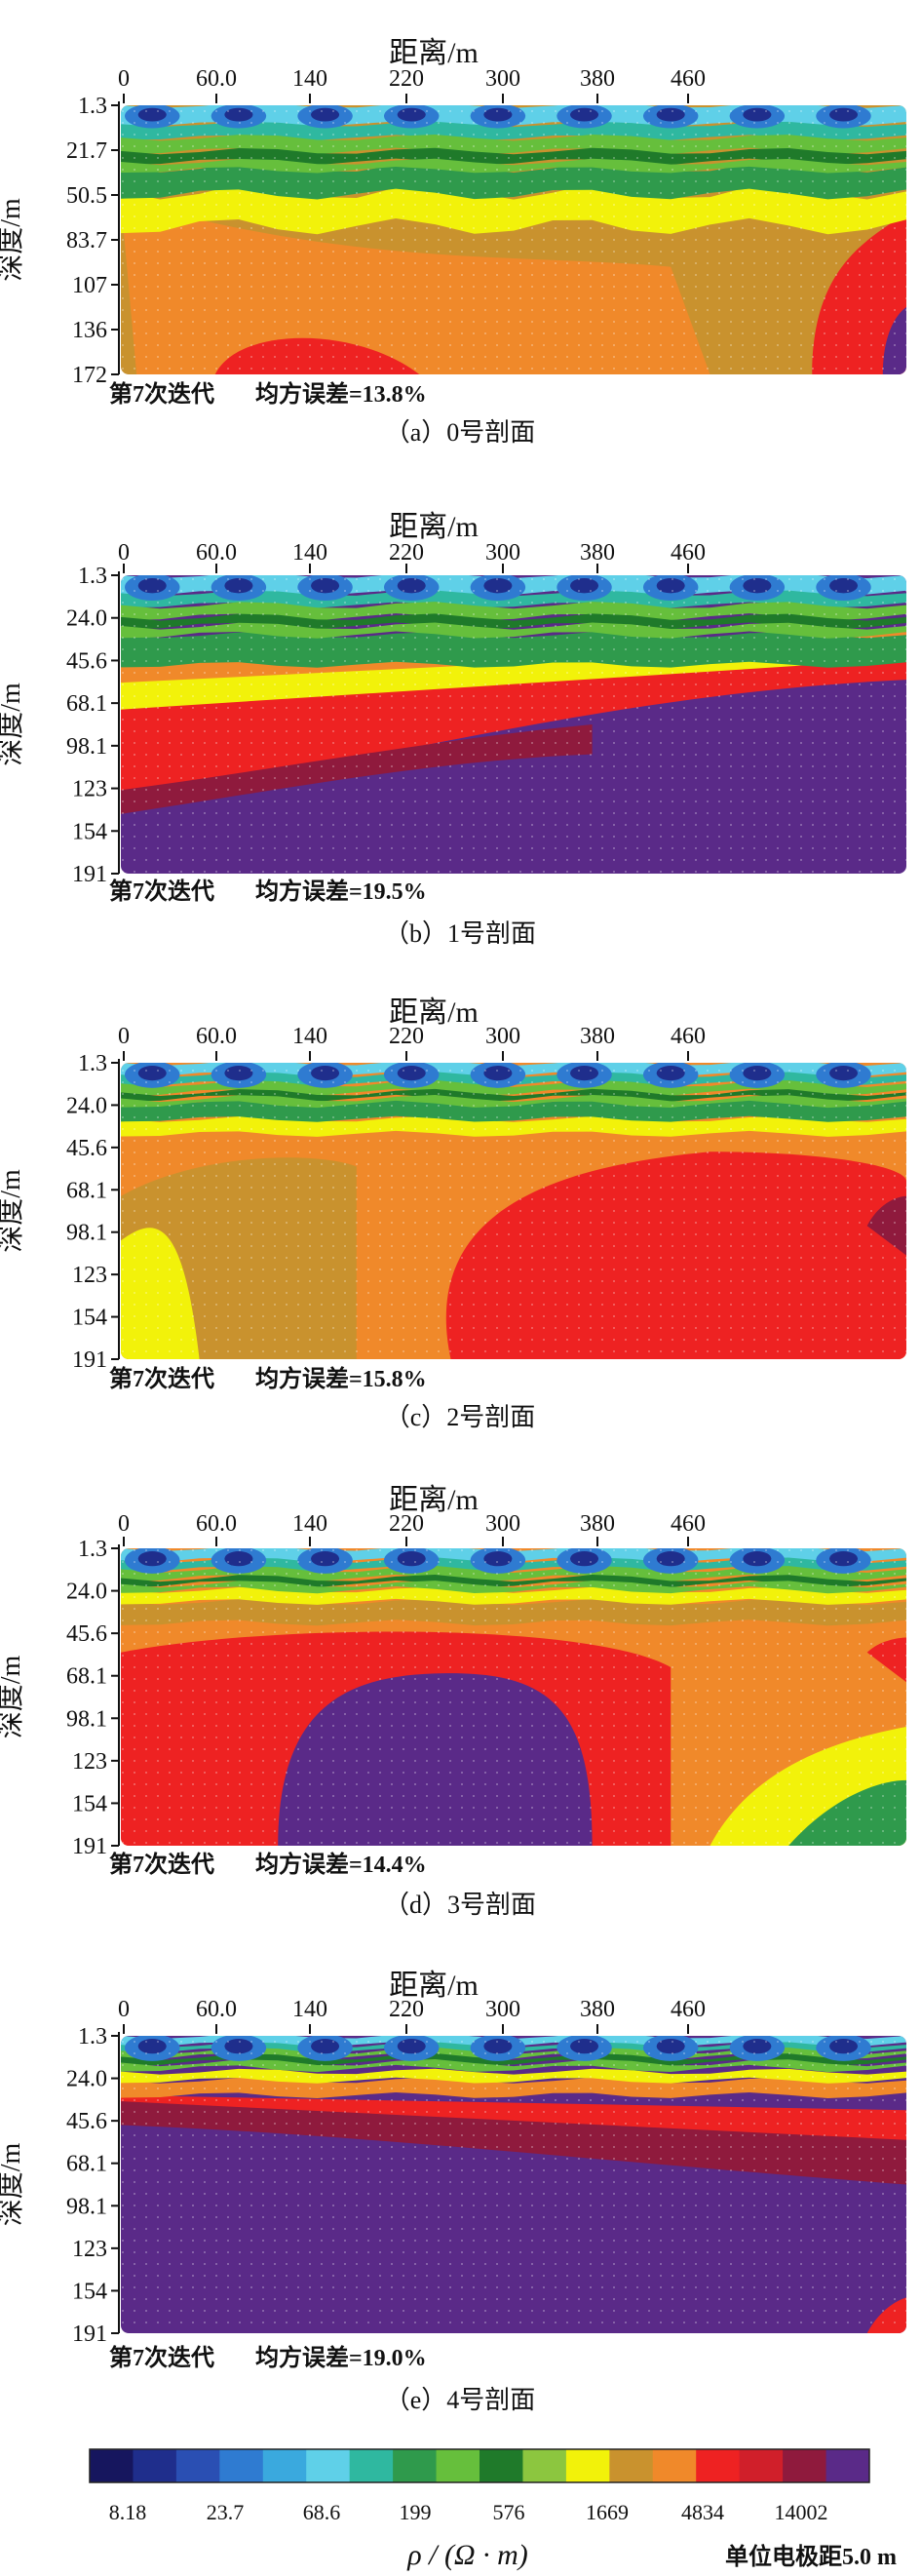 This screenshot has height=2576, width=921. I want to click on section-caption: （c）2号剖面, so click(460, 1417).